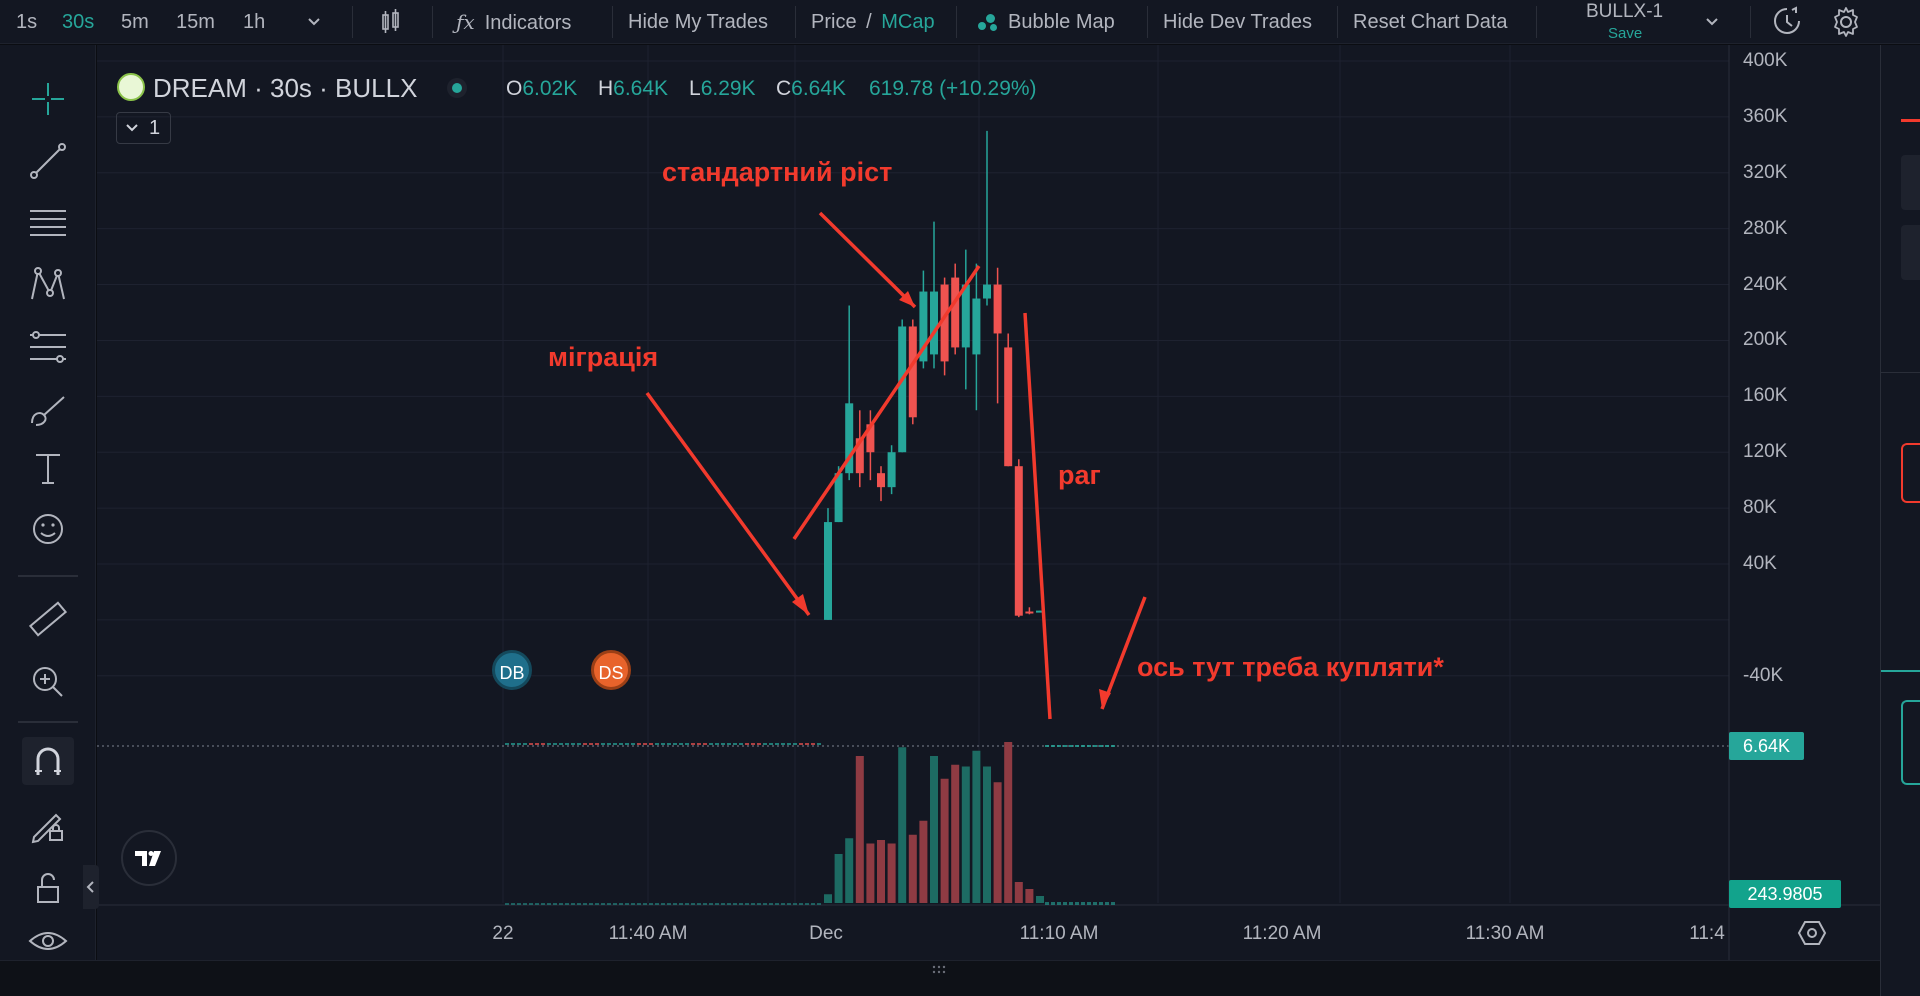 The height and width of the screenshot is (996, 1920). What do you see at coordinates (542, 88) in the screenshot?
I see `ohlc-open: O6.02K` at bounding box center [542, 88].